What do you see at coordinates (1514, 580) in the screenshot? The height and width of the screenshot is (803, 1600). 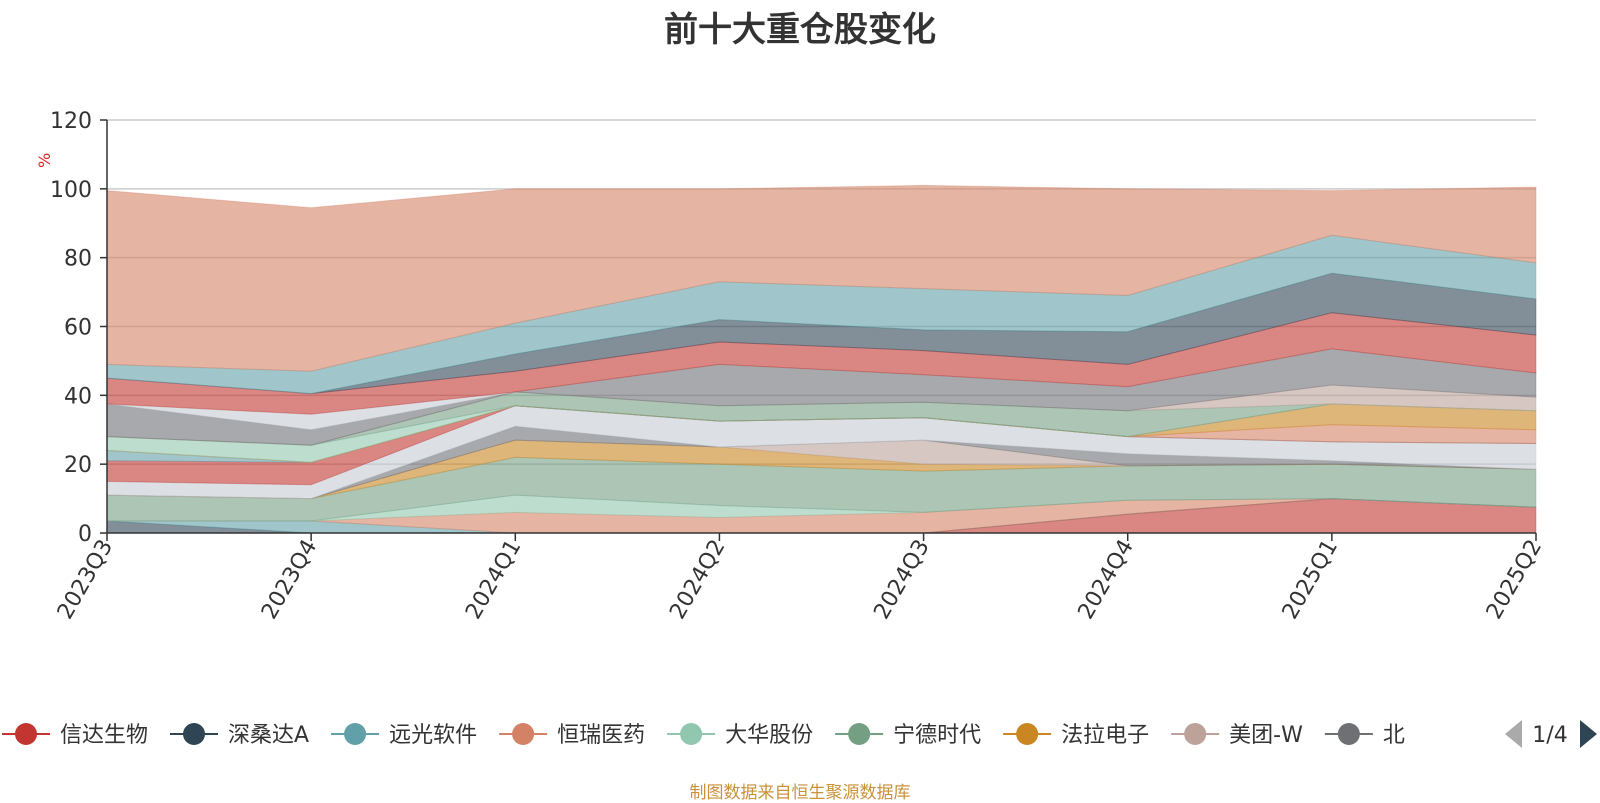 I see `x-tick-label: 2025Q2` at bounding box center [1514, 580].